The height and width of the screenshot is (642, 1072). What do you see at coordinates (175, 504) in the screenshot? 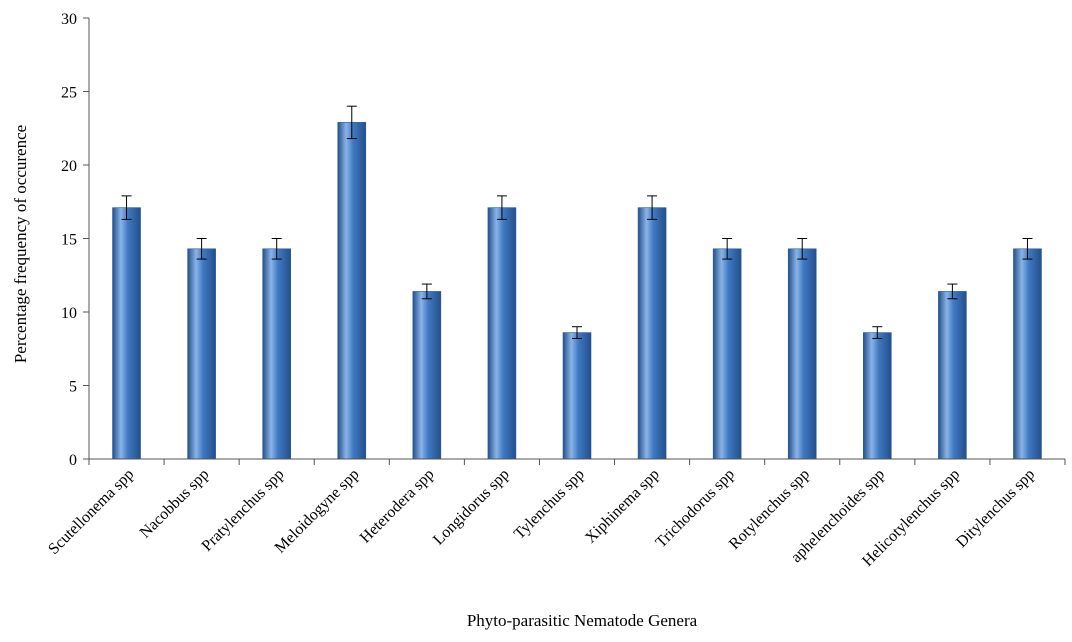
I see `x-category-label: Nacobbus spp` at bounding box center [175, 504].